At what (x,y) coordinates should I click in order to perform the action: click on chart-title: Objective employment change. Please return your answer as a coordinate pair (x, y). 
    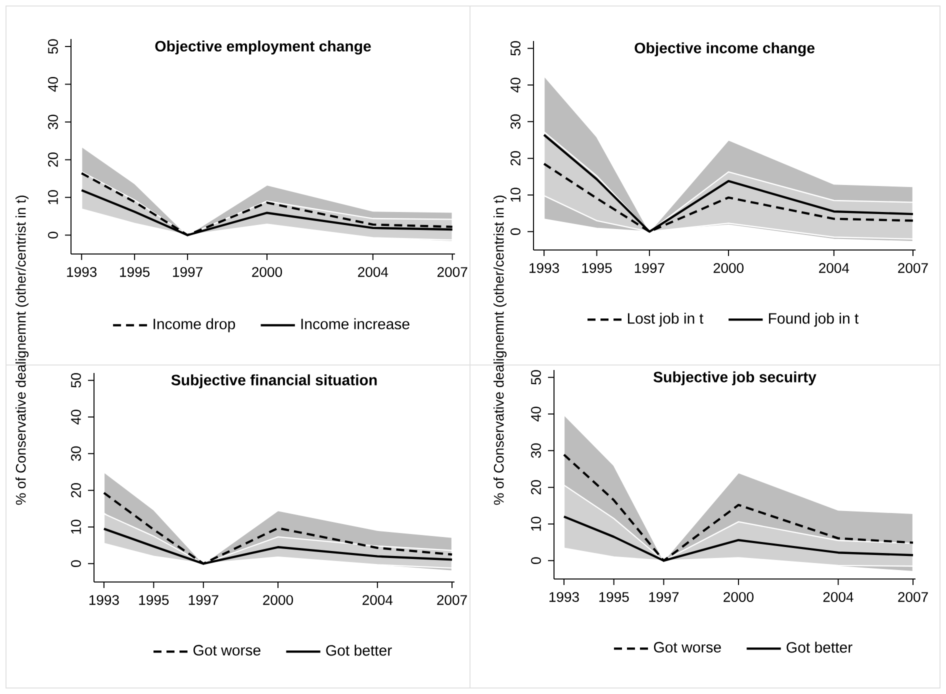
    Looking at the image, I should click on (263, 47).